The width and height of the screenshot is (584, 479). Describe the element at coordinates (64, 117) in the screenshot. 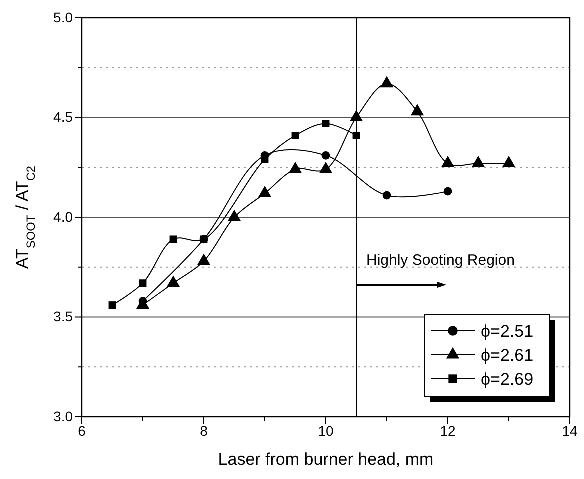

I see `y-tick-label: 4.5` at that location.